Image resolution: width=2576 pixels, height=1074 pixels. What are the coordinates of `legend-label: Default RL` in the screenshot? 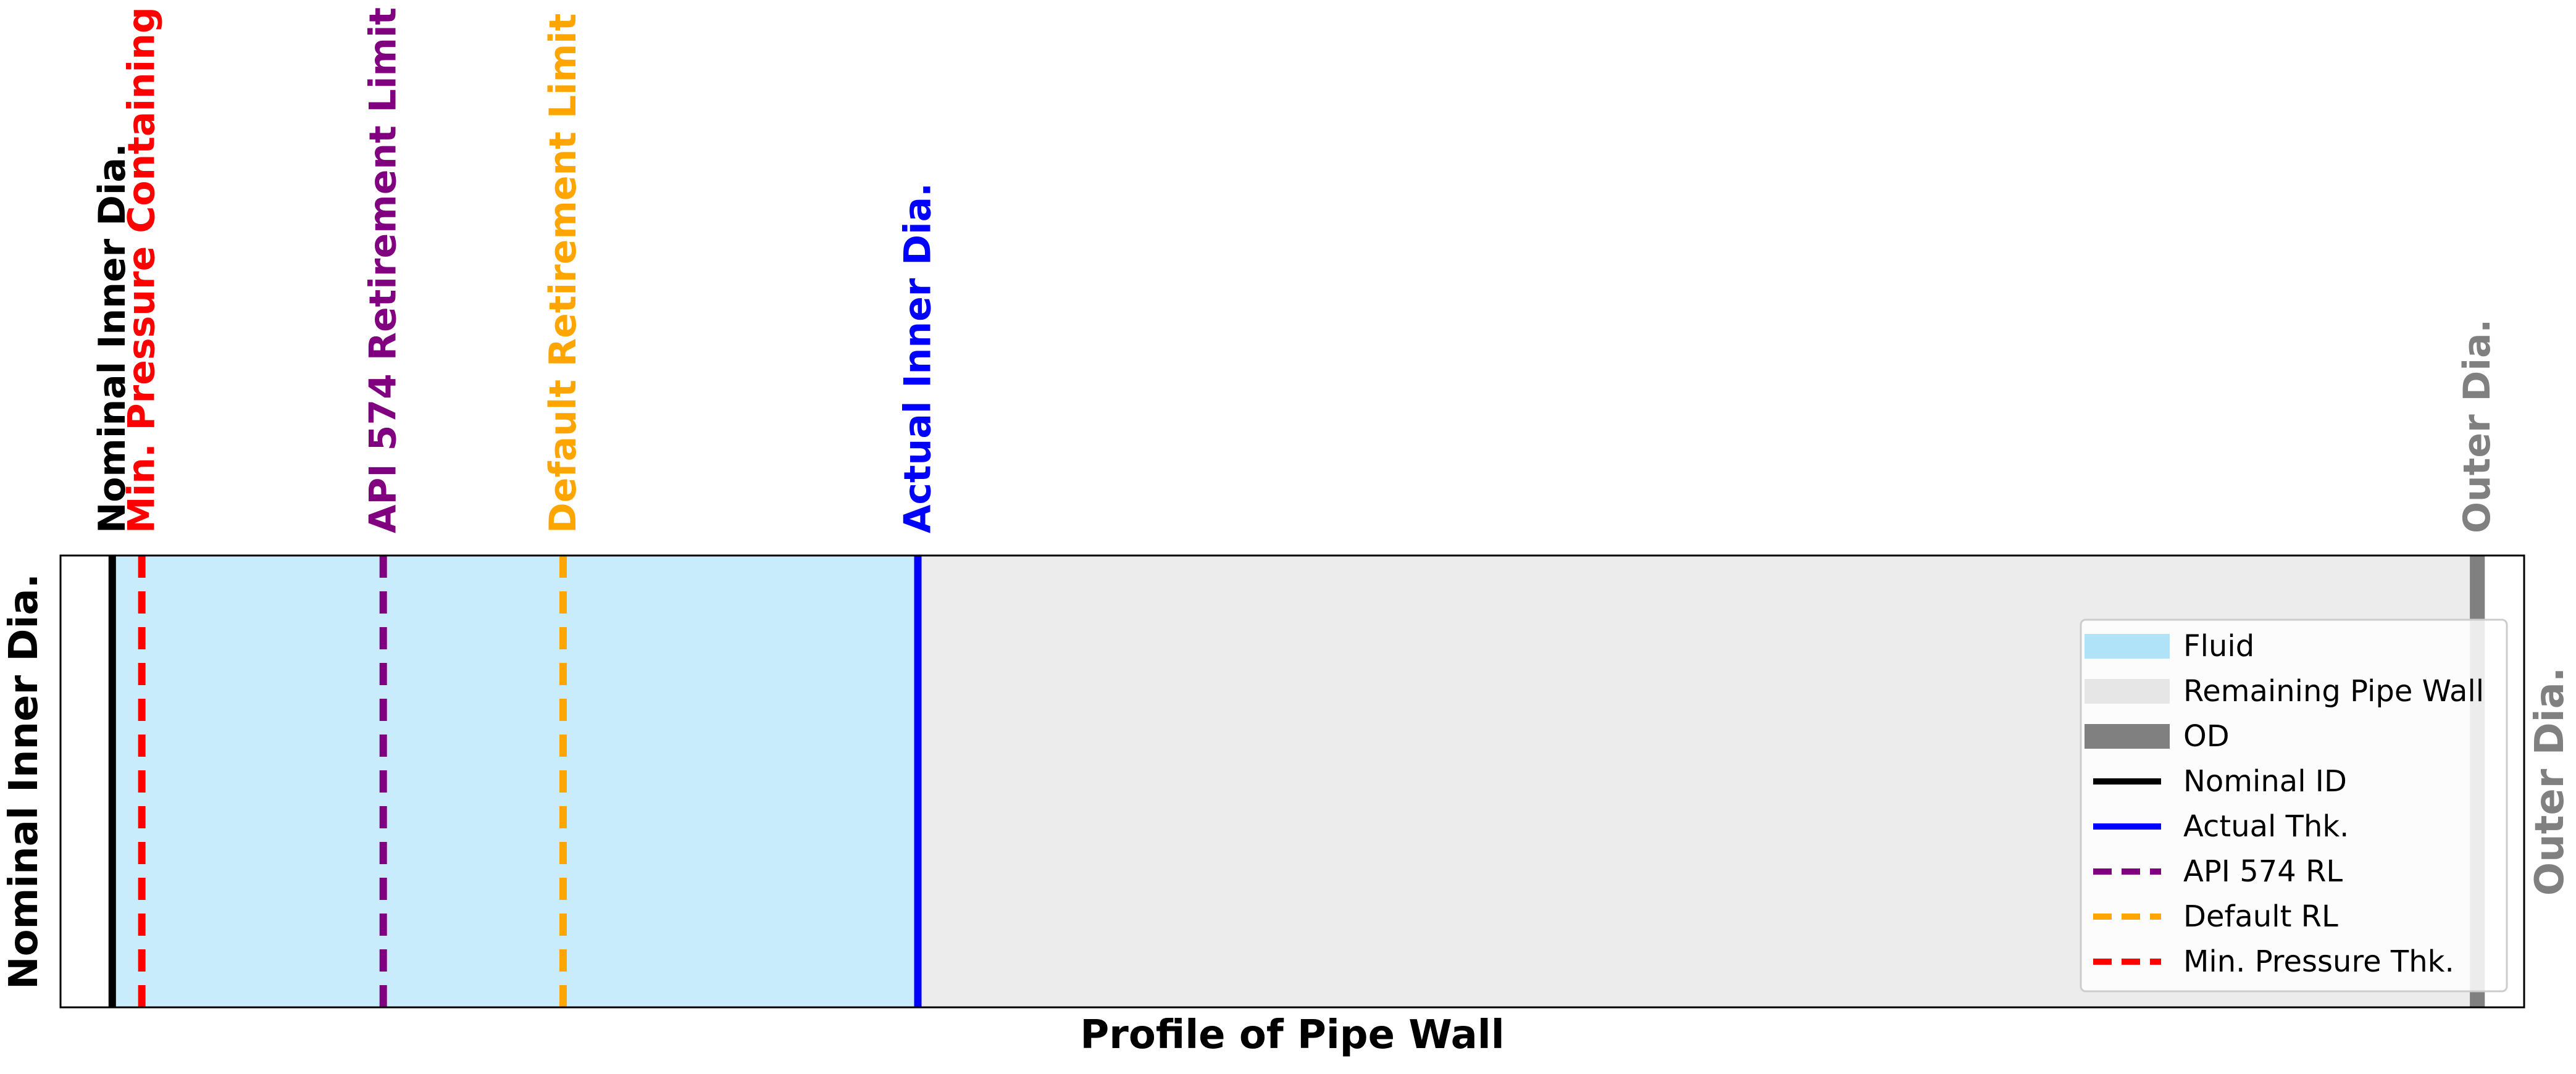 It's located at (2260, 916).